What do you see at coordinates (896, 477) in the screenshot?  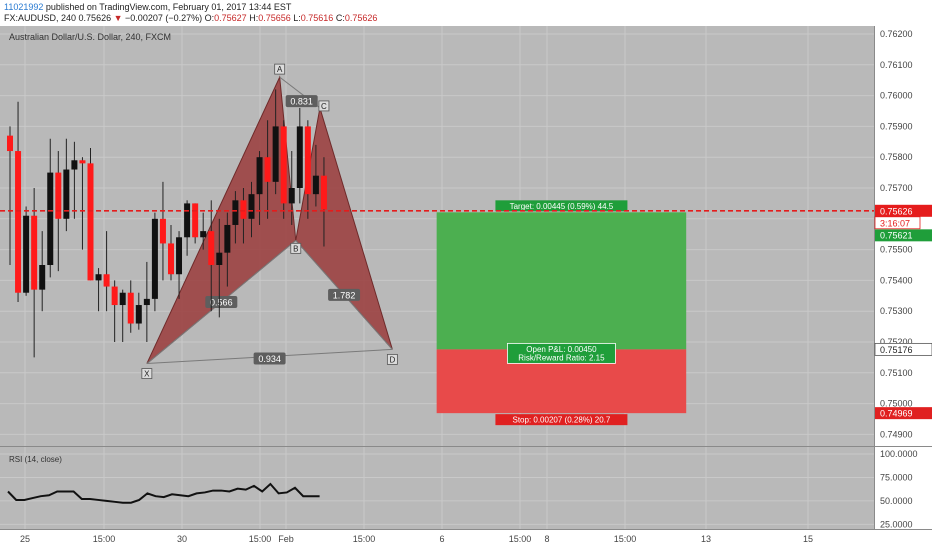 I see `rsi-tick-label: 75.0000` at bounding box center [896, 477].